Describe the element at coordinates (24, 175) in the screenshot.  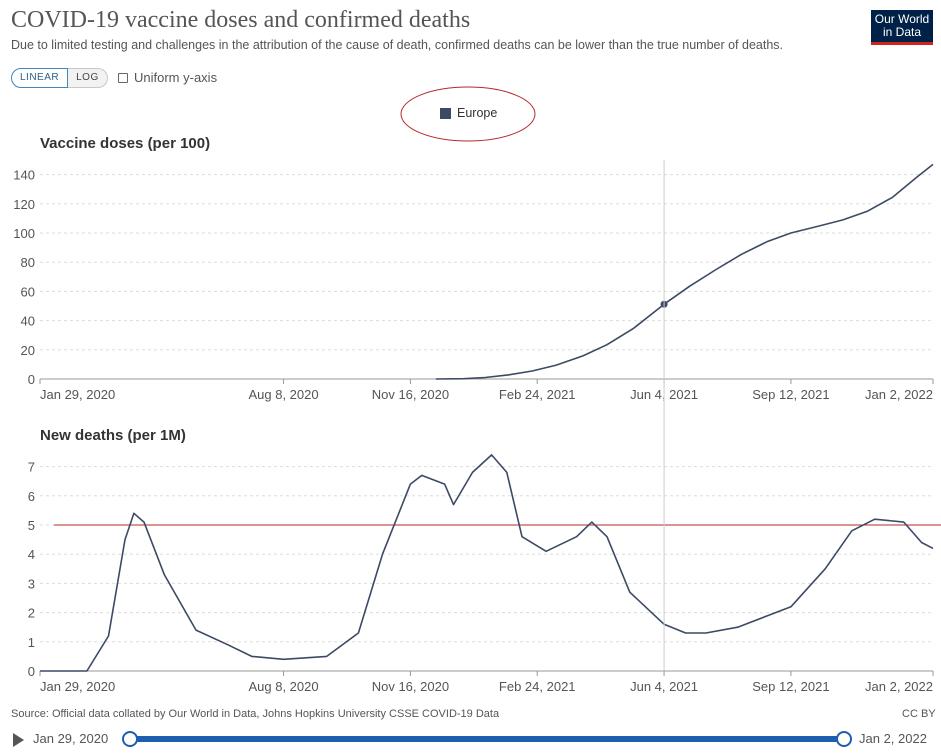
I see `vaccine-y-tick-label: 140` at that location.